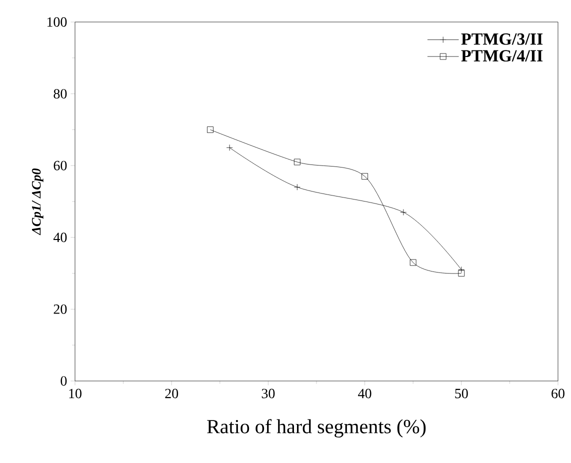 The height and width of the screenshot is (463, 571). What do you see at coordinates (60, 309) in the screenshot?
I see `y-tick-label: 20` at bounding box center [60, 309].